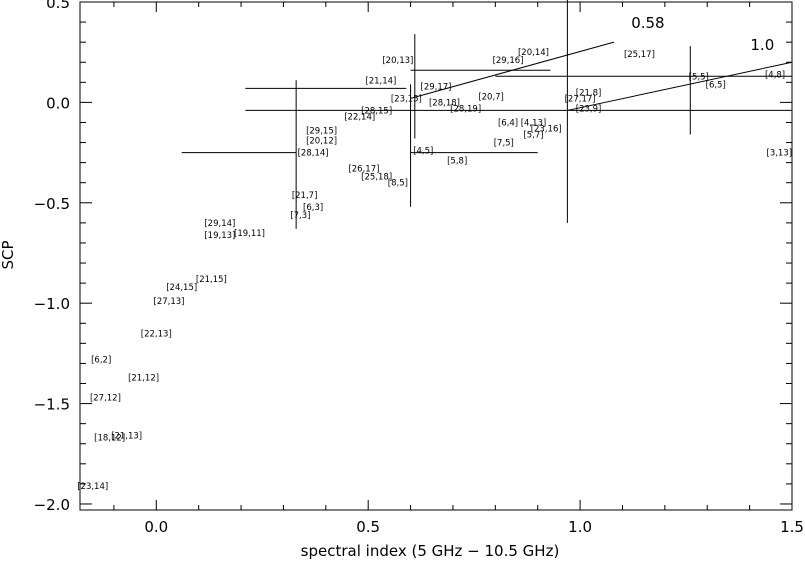  What do you see at coordinates (423, 152) in the screenshot?
I see `data-point-label: [4,5]` at bounding box center [423, 152].